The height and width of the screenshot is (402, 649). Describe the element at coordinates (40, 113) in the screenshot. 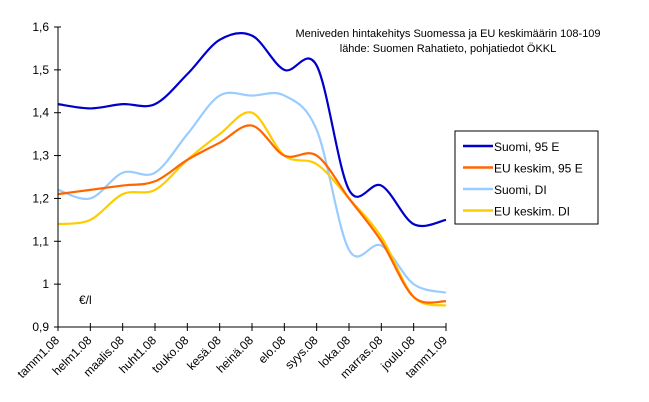

I see `y-tick-label: 1,4` at that location.